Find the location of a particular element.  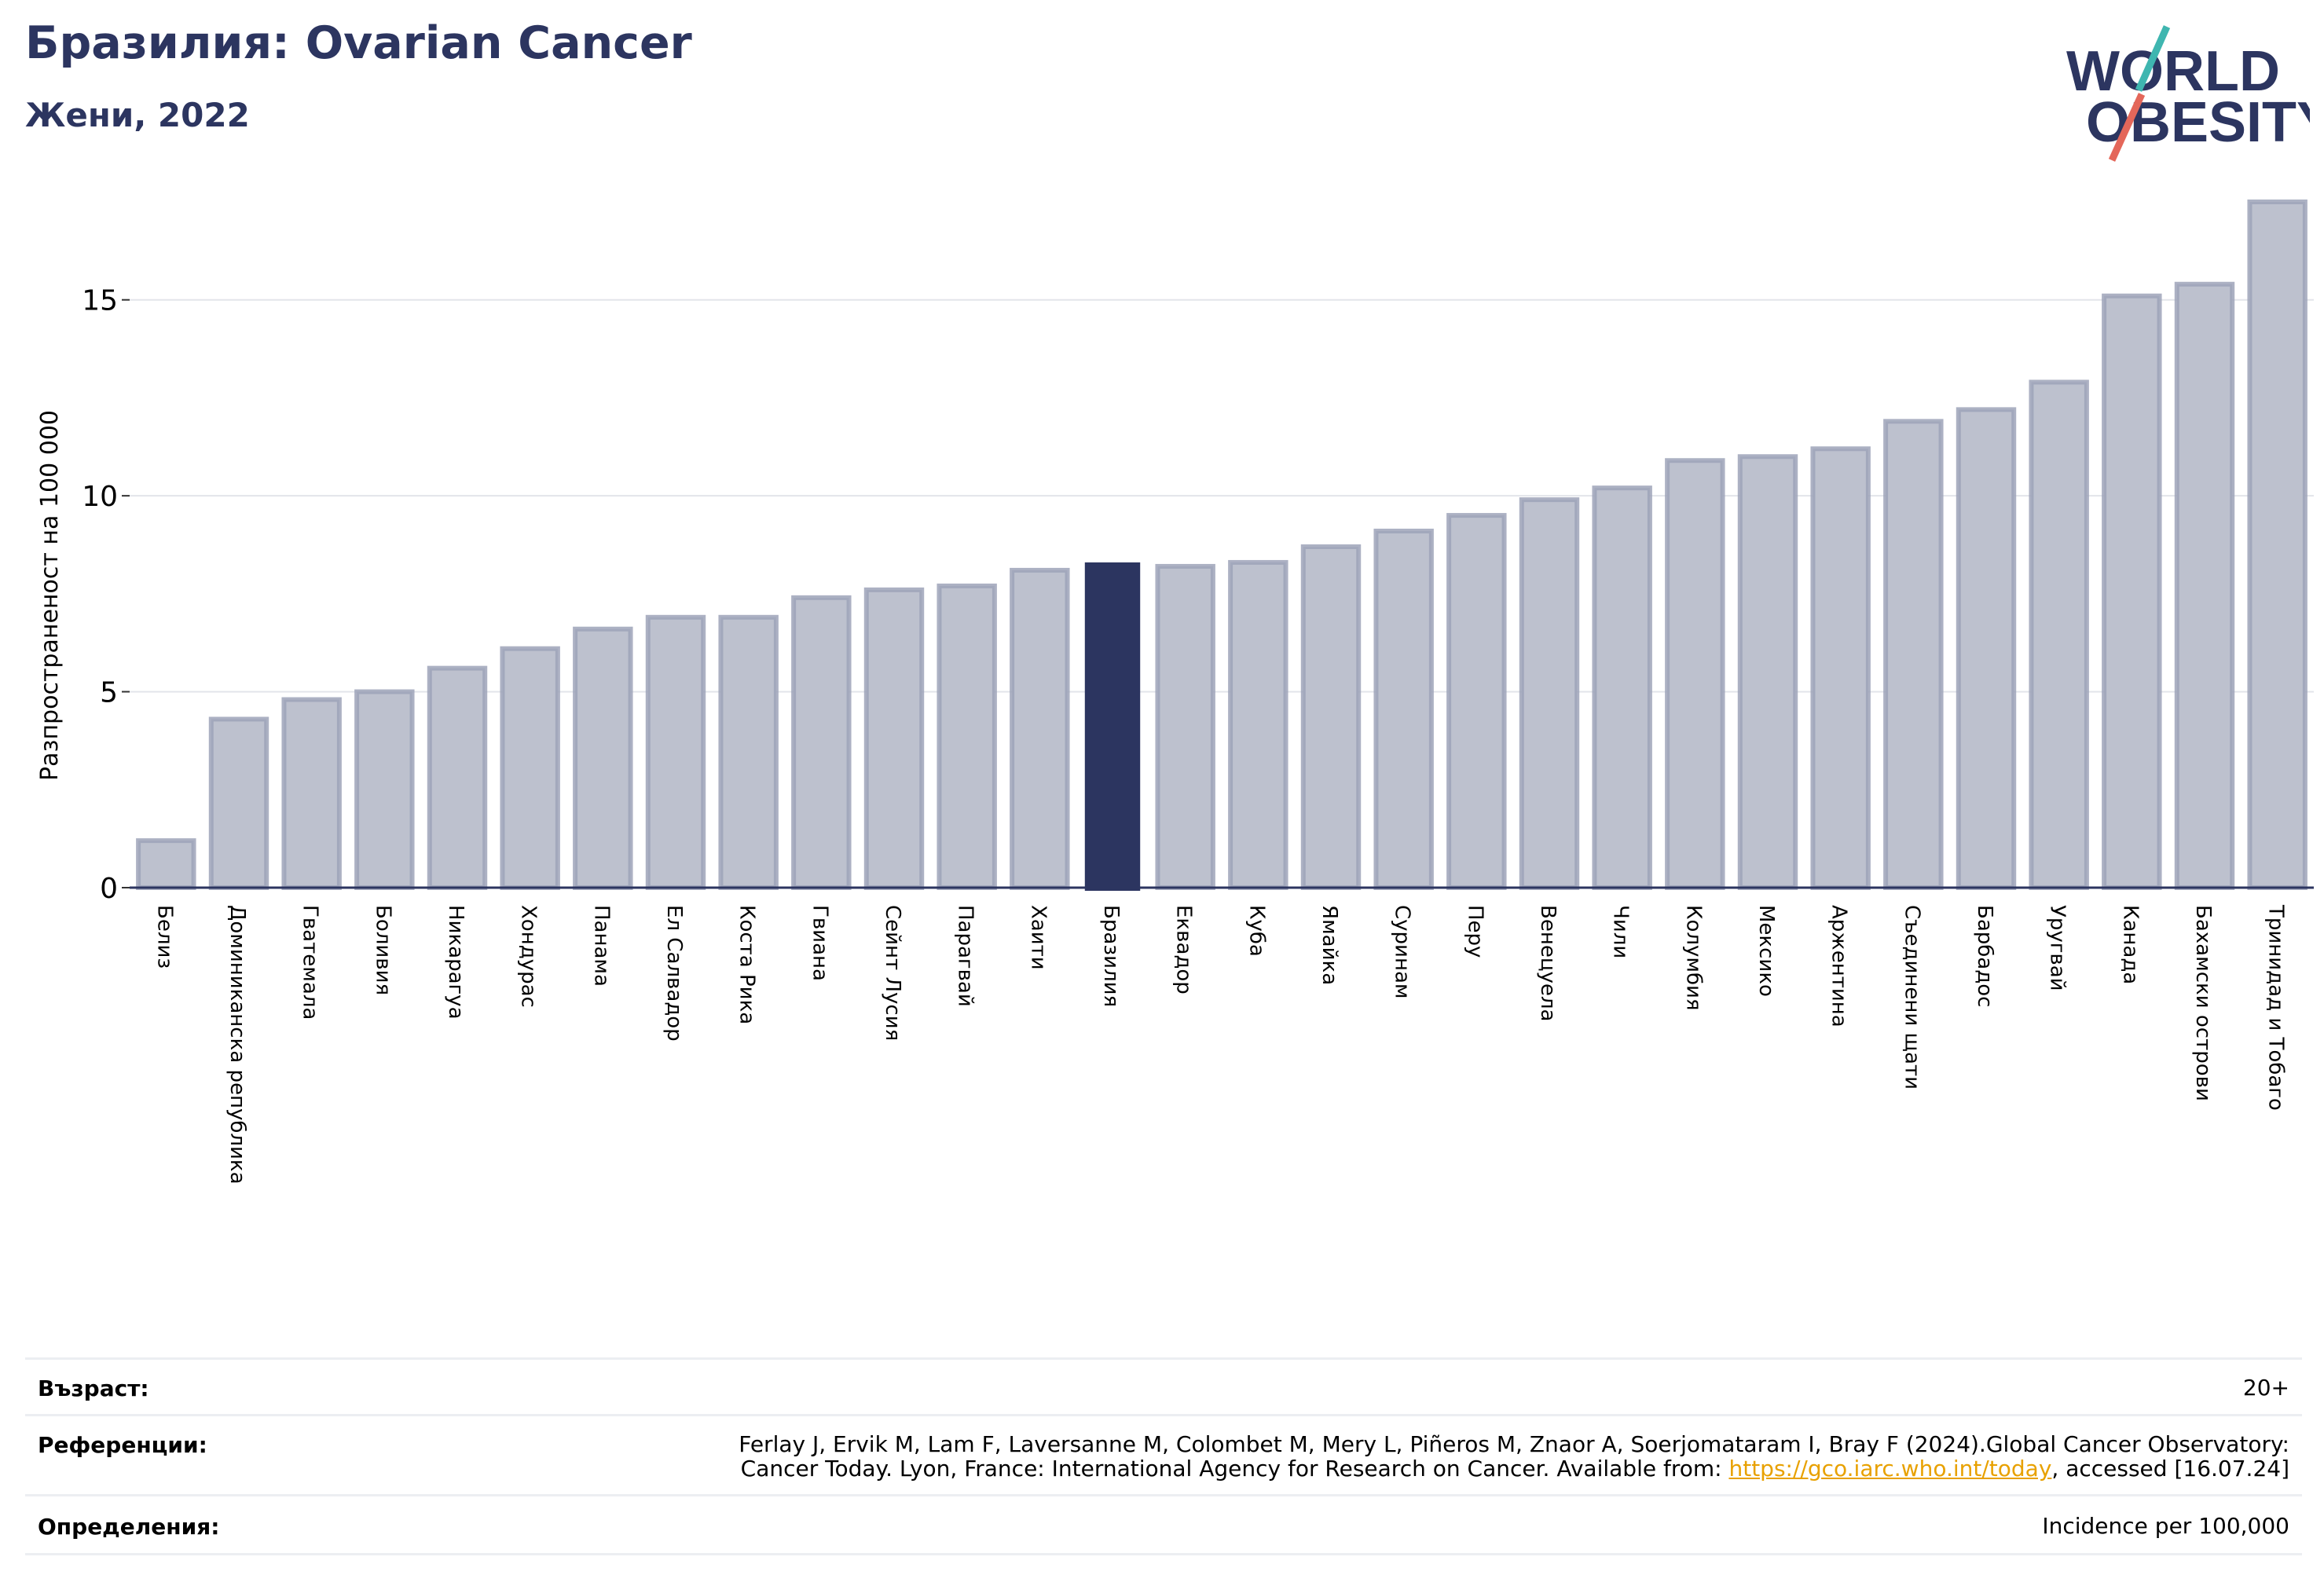

logo-slash-teal is located at coordinates (2153, 58).